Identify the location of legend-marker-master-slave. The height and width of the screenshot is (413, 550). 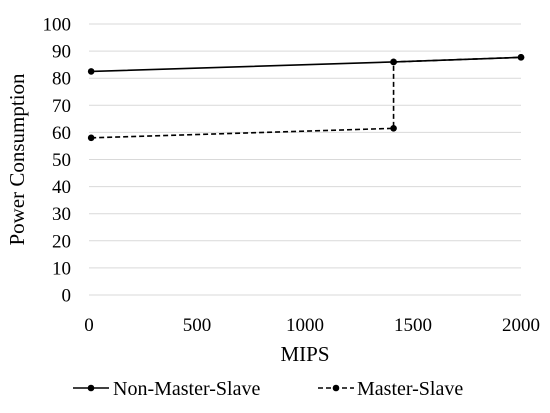
(336, 388).